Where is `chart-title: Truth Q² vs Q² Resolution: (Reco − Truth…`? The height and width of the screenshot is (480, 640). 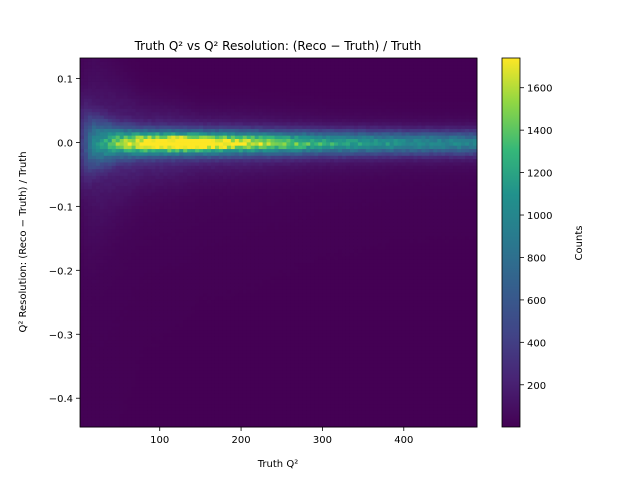
chart-title: Truth Q² vs Q² Resolution: (Reco − Truth… is located at coordinates (278, 46).